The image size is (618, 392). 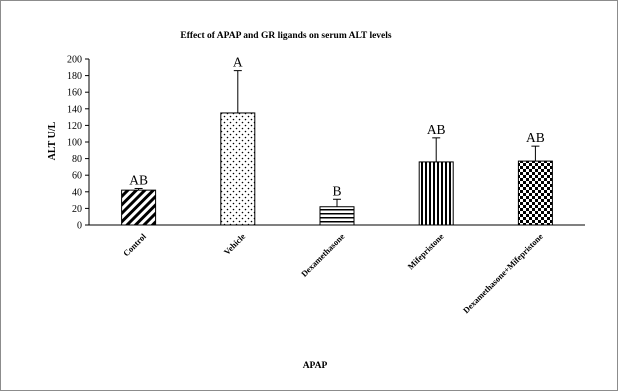 I want to click on bar-mifepristone, so click(x=436, y=193).